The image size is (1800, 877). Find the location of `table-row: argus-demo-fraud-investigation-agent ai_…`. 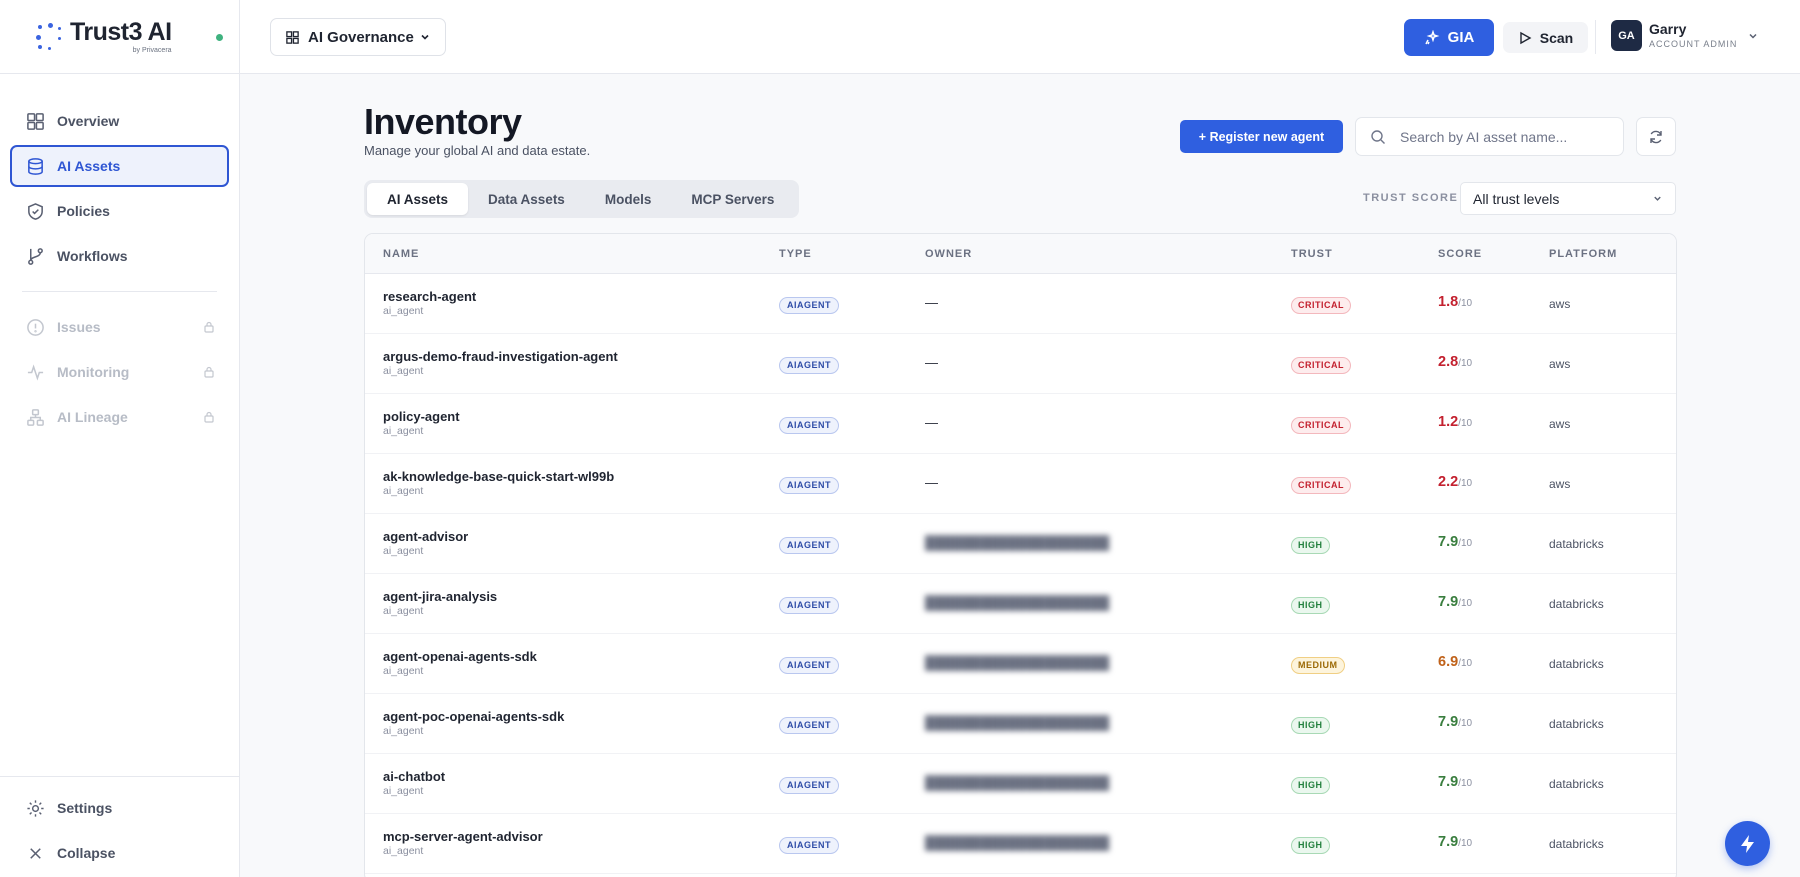

table-row: argus-demo-fraud-investigation-agent ai_… is located at coordinates (1020, 364).